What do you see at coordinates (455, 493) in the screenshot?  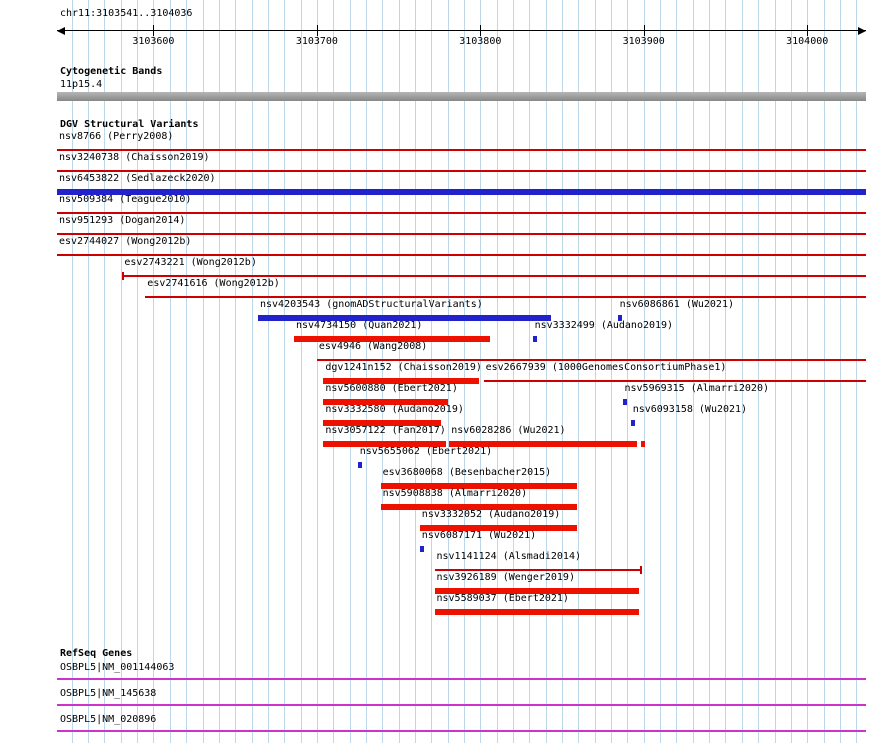 I see `variant-label: nsv5908838 (Almarri2020)` at bounding box center [455, 493].